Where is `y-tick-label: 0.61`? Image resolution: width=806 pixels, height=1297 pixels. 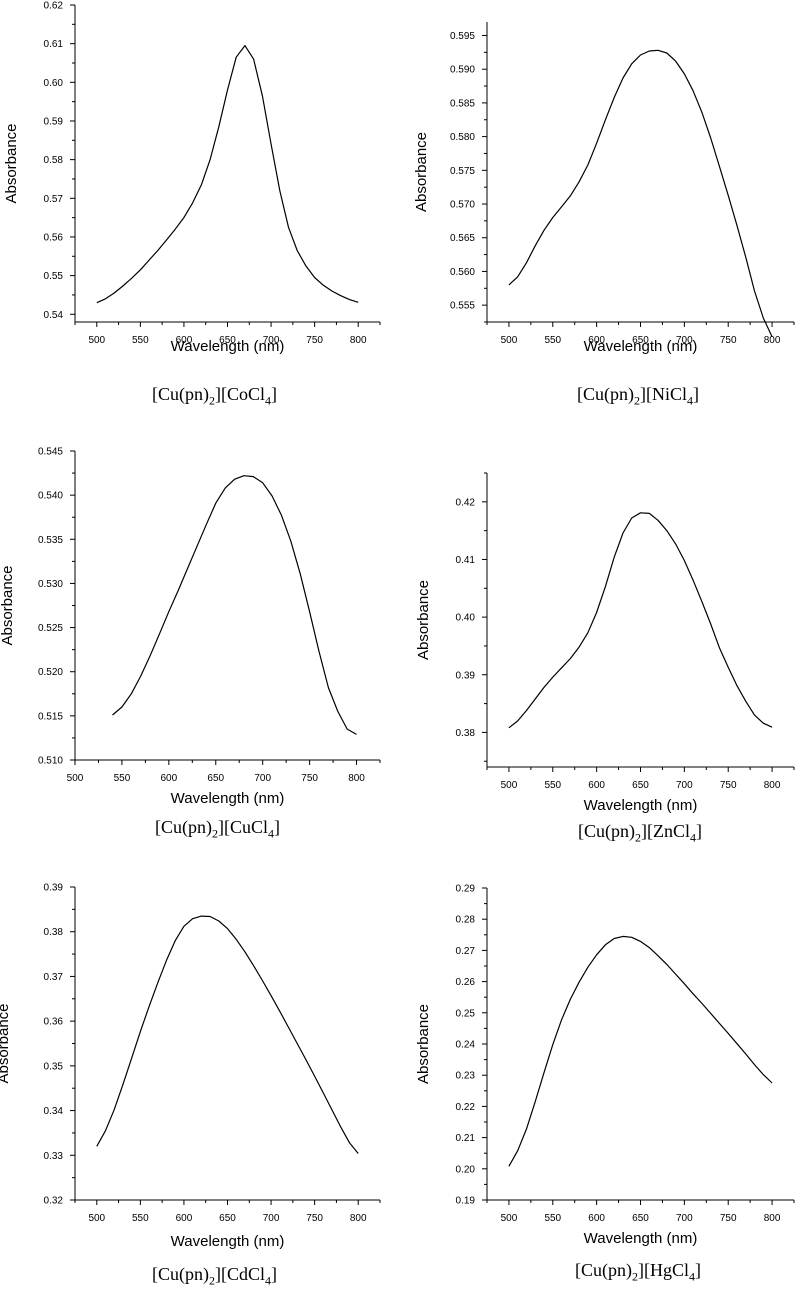
y-tick-label: 0.61 is located at coordinates (54, 44).